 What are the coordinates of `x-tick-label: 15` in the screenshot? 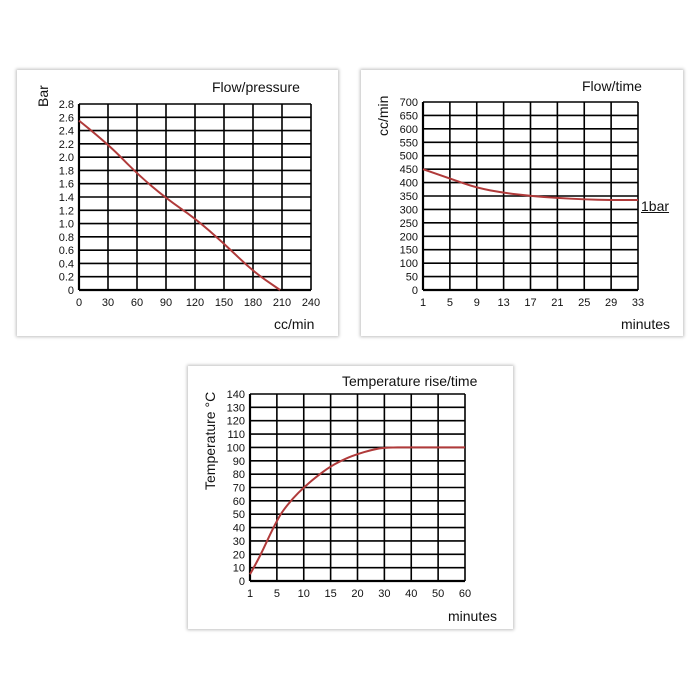 It's located at (331, 594).